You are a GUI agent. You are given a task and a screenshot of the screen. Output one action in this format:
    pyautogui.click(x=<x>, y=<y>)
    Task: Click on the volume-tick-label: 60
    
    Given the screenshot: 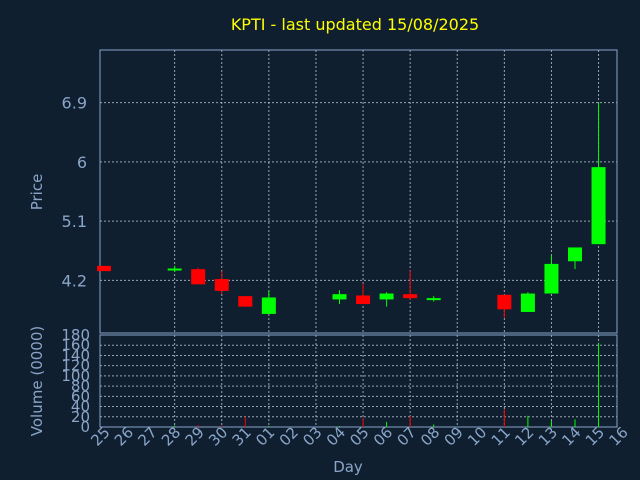 What is the action you would take?
    pyautogui.click(x=80, y=396)
    